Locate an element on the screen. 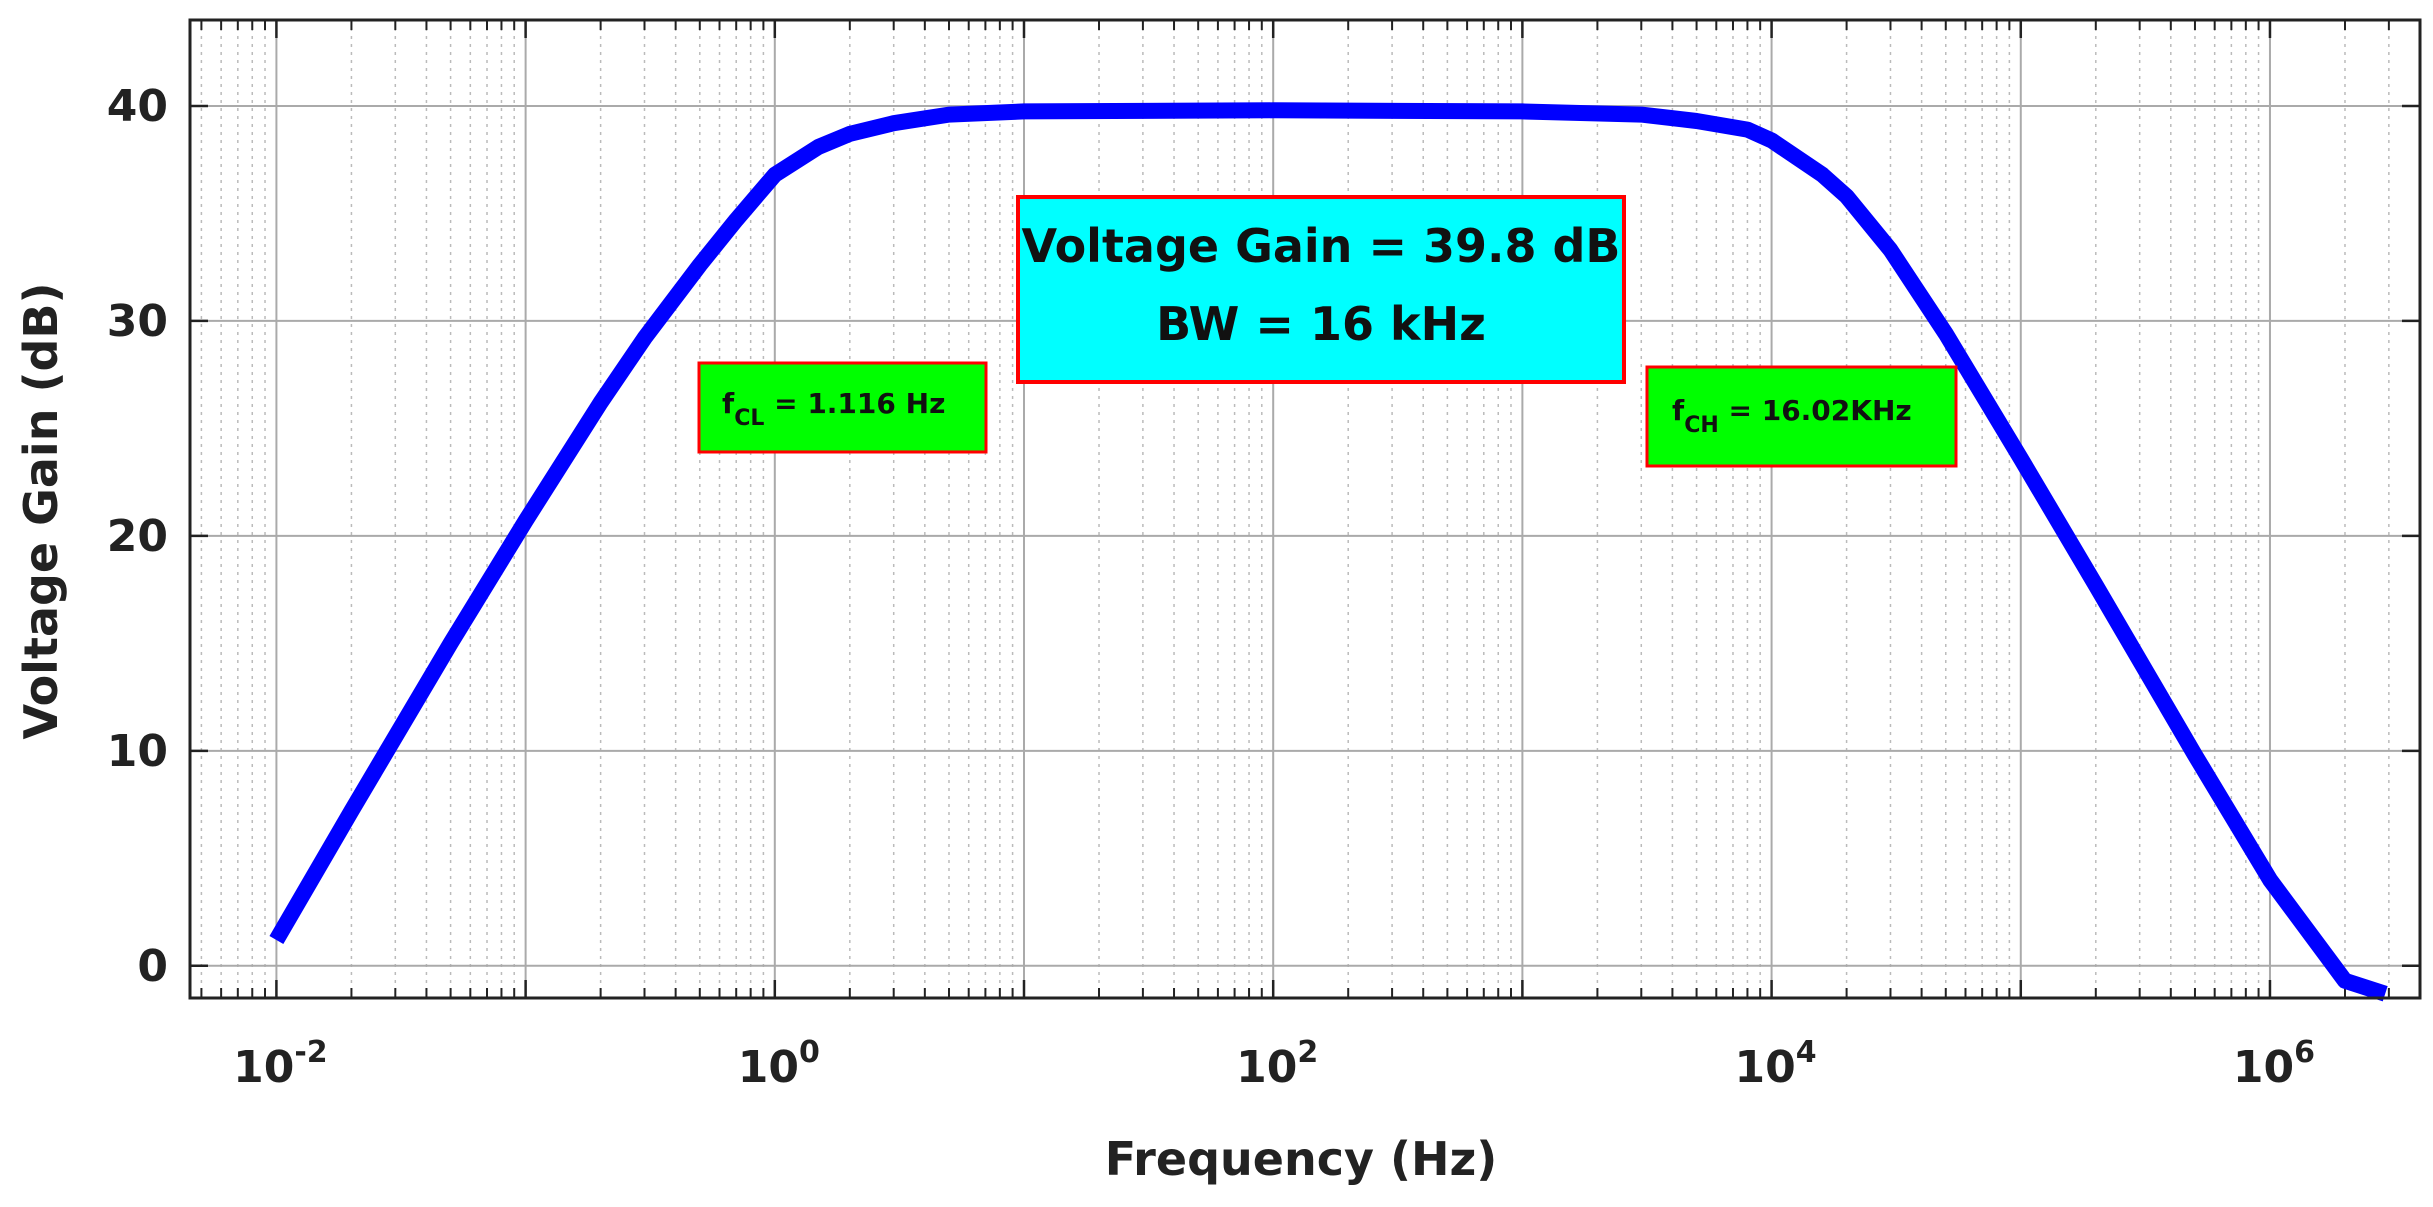  fcl-box is located at coordinates (842, 407).